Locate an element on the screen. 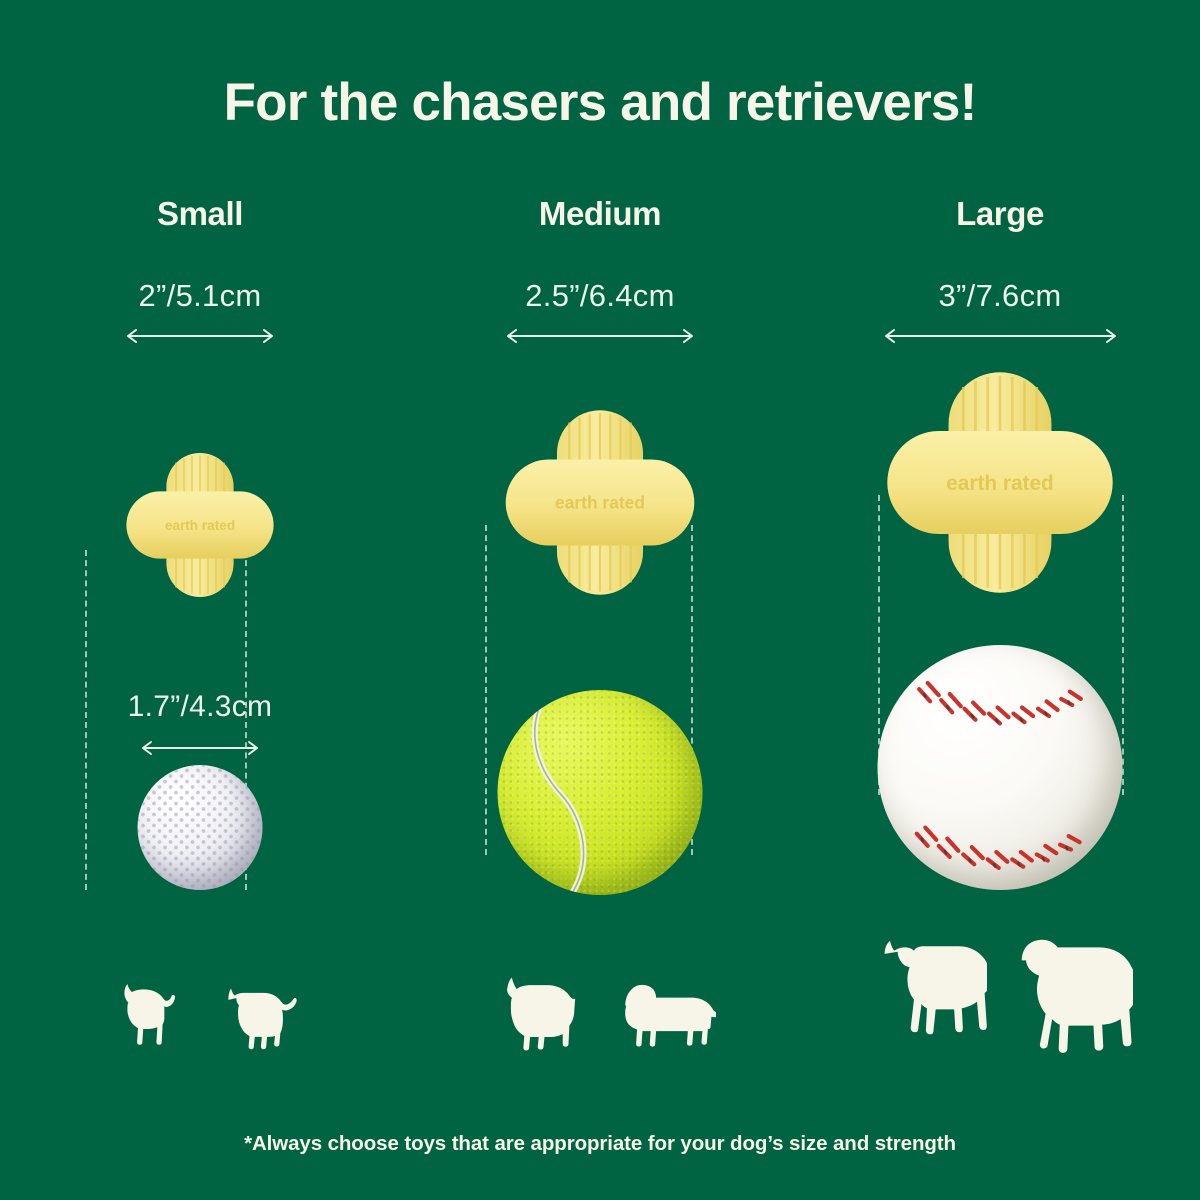  dog-icon-boxer is located at coordinates (935, 987).